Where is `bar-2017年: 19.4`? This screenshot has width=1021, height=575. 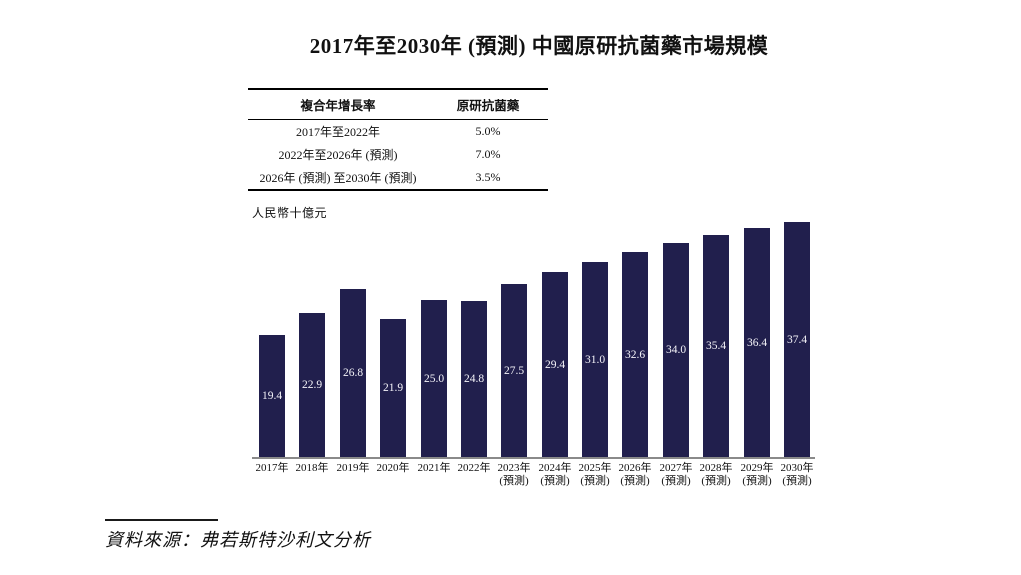
bar-2017年: 19.4 is located at coordinates (272, 396).